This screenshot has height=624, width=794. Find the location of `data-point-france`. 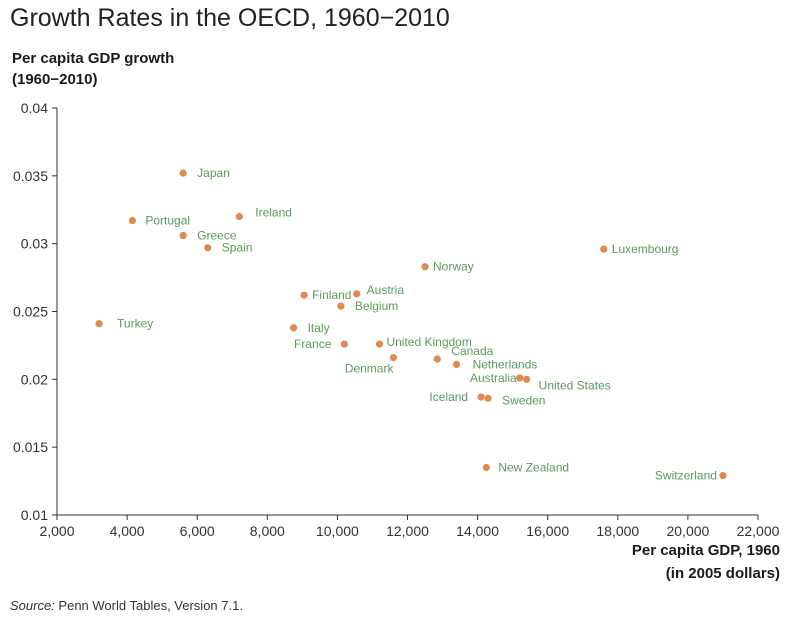

data-point-france is located at coordinates (344, 344).